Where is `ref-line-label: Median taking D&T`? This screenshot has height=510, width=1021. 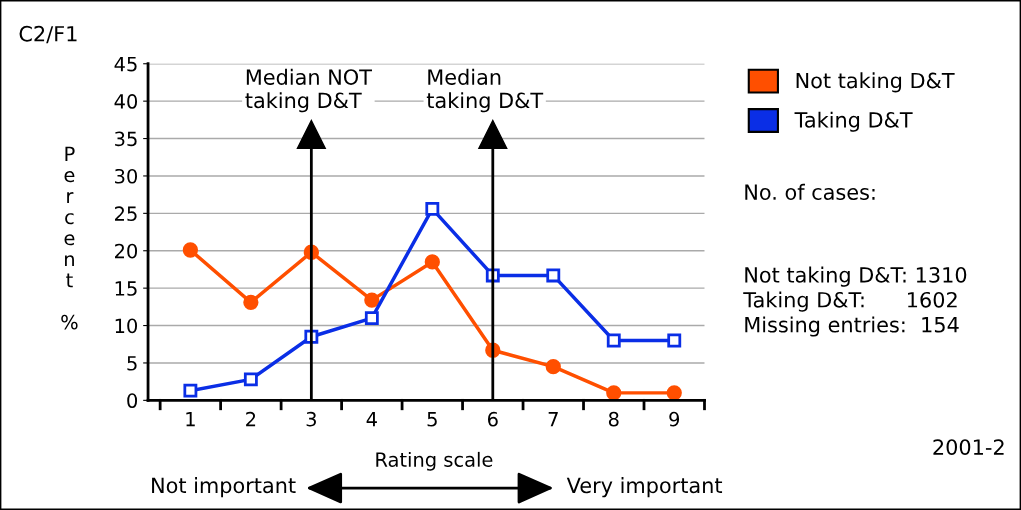
ref-line-label: Median taking D&T is located at coordinates (485, 90).